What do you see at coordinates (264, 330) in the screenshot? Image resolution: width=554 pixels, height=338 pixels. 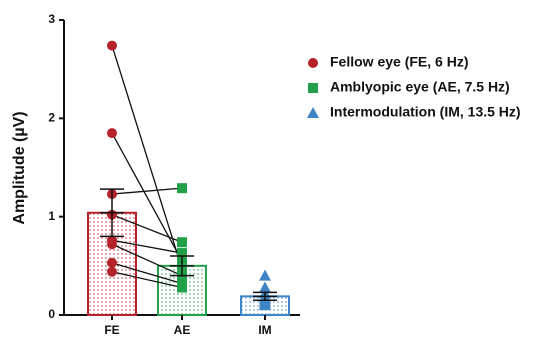 I see `x-tick-label: IM` at bounding box center [264, 330].